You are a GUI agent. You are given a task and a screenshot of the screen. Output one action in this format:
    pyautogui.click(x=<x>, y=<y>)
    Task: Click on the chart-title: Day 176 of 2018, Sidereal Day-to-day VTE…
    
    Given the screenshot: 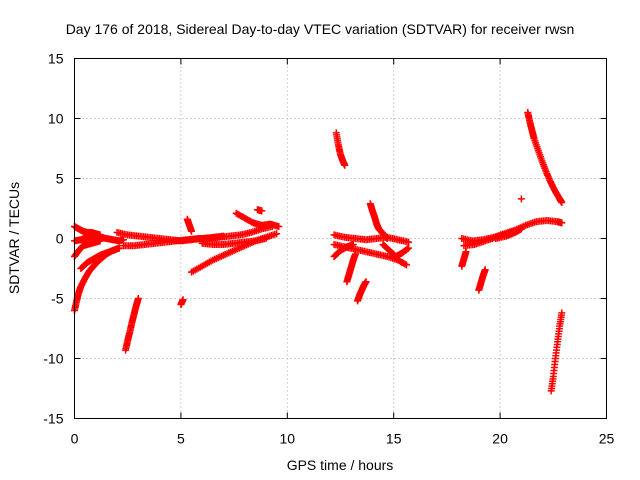 What is the action you would take?
    pyautogui.click(x=320, y=29)
    